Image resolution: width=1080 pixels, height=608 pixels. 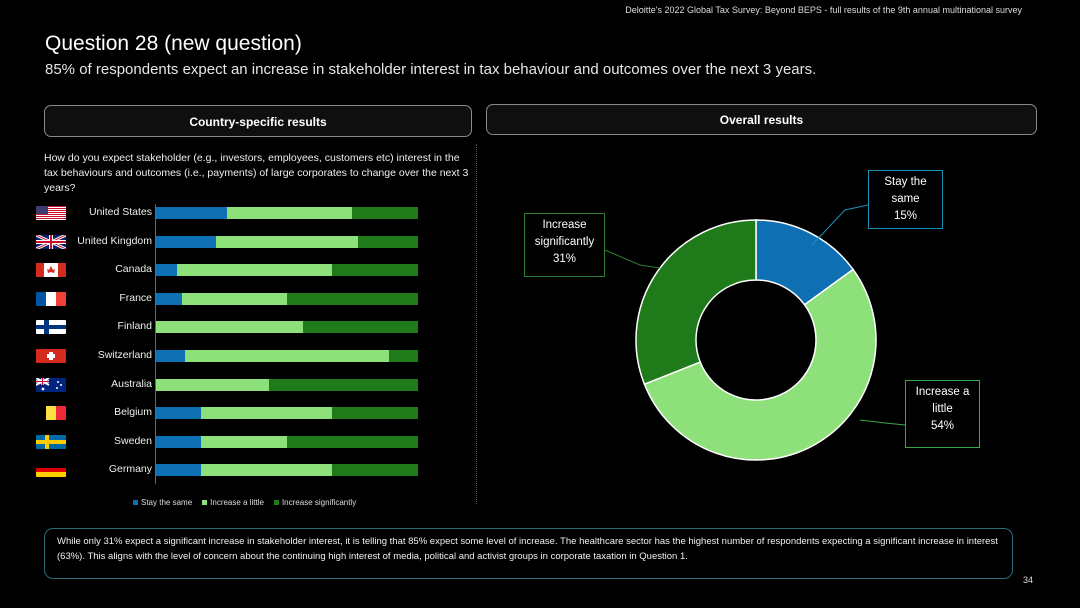 I want to click on legend-label: Stay the same, so click(x=167, y=502).